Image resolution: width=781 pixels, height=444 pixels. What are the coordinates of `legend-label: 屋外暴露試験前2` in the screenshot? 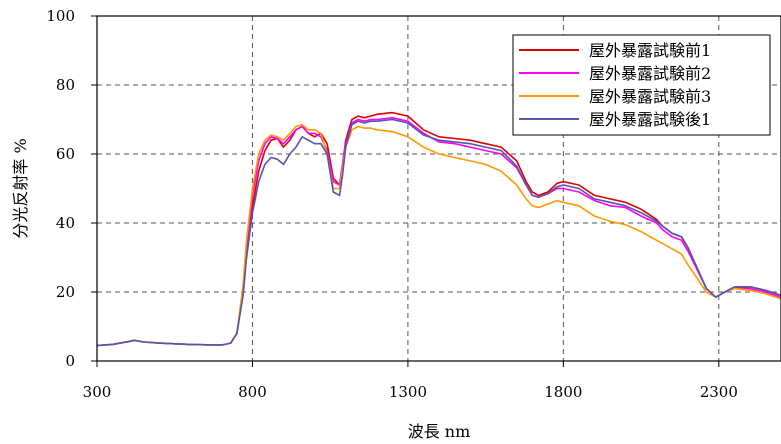 It's located at (650, 73).